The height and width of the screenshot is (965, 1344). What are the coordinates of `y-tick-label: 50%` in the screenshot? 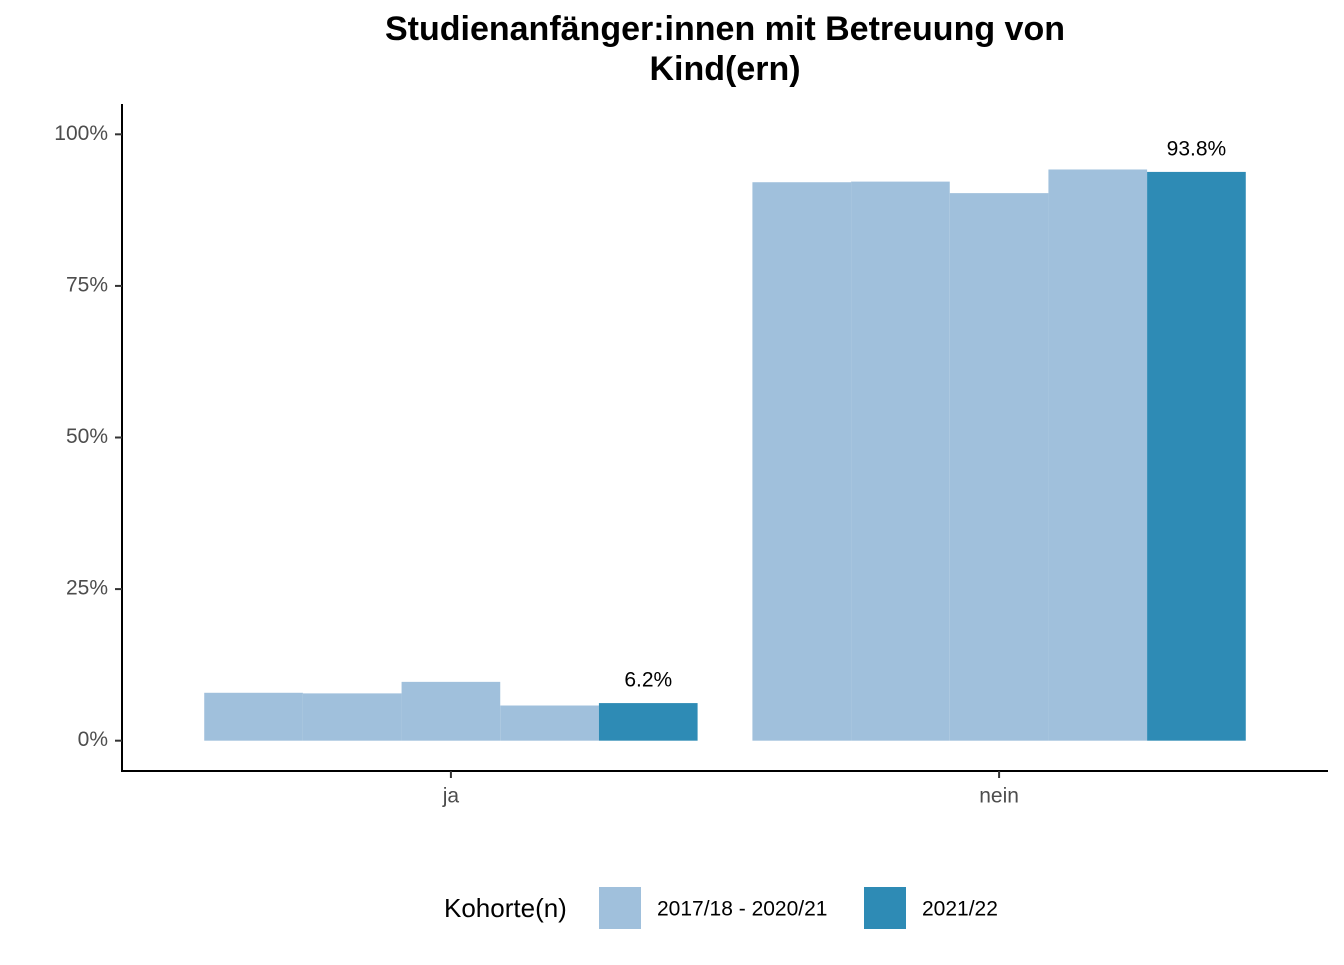 It's located at (87, 436).